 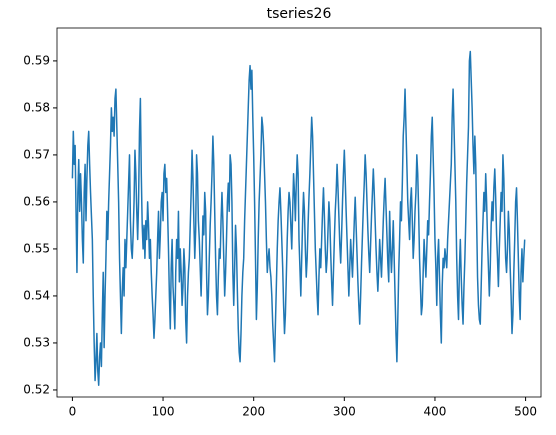 I want to click on y-tick-label: 0.53, so click(x=36, y=342).